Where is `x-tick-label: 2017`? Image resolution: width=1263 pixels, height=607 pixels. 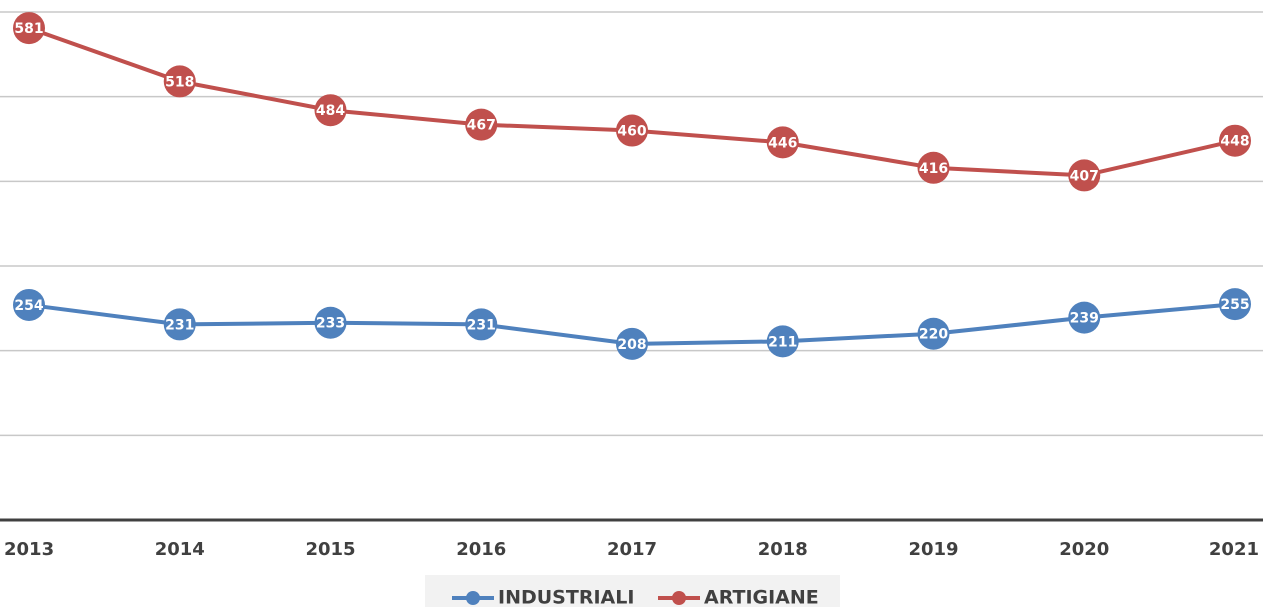 x-tick-label: 2017 is located at coordinates (632, 549).